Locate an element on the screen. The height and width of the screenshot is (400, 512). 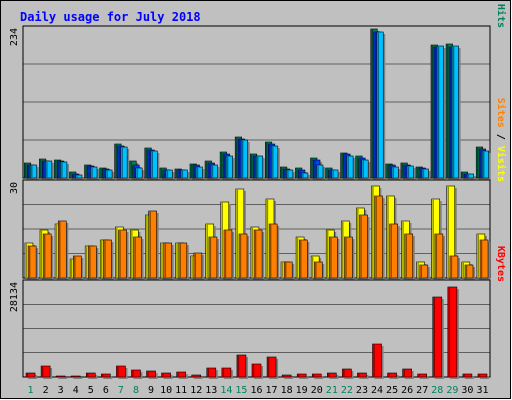
x-tick-label: 17 is located at coordinates (272, 390).